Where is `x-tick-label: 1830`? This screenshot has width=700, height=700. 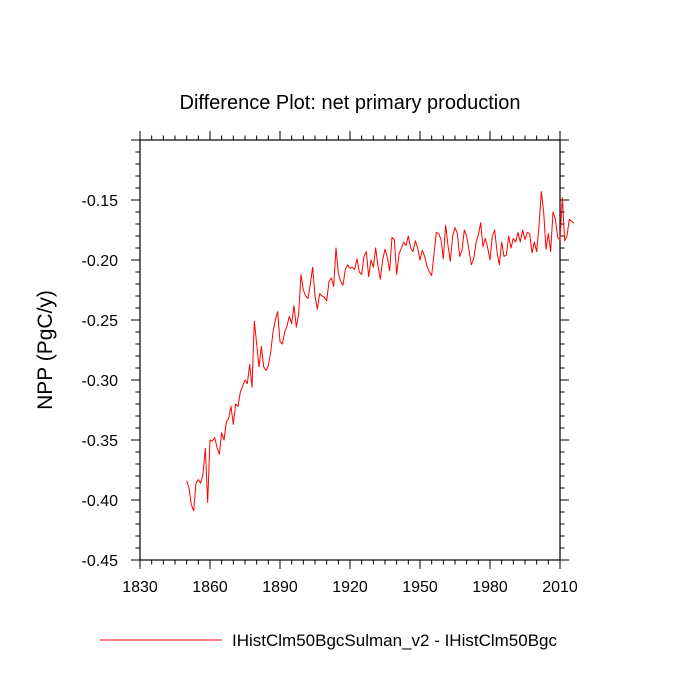
x-tick-label: 1830 is located at coordinates (140, 587).